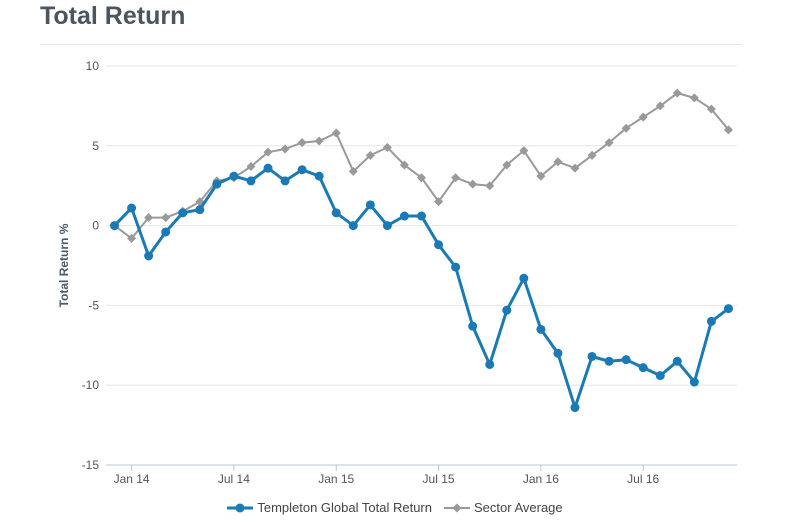 The width and height of the screenshot is (790, 527). Describe the element at coordinates (643, 479) in the screenshot. I see `x-tick-label: Jul 16` at that location.